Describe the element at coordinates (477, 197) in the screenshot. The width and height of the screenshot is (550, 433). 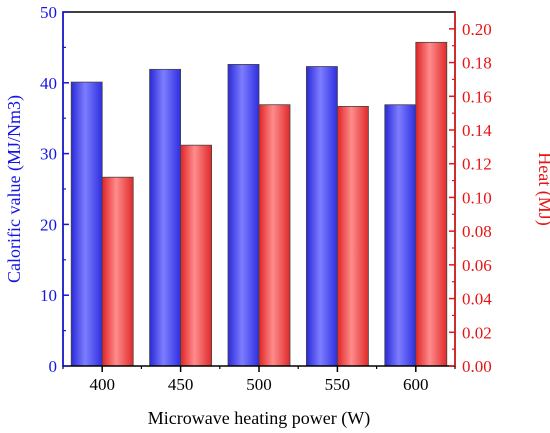
I see `y-right-tick-label: 0.10` at that location.